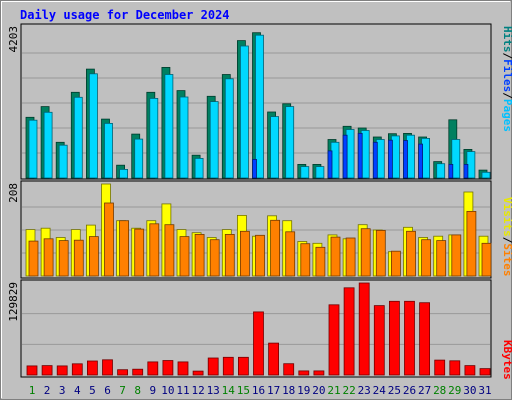 The width and height of the screenshot is (512, 400). I want to click on x-tick-label-day-7: 7, so click(122, 390).